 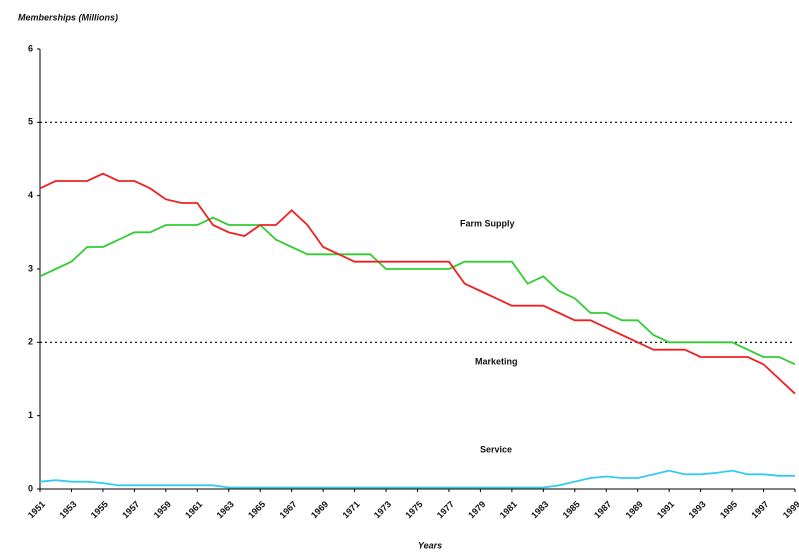 I want to click on x-tick-label: 1987, so click(x=602, y=509).